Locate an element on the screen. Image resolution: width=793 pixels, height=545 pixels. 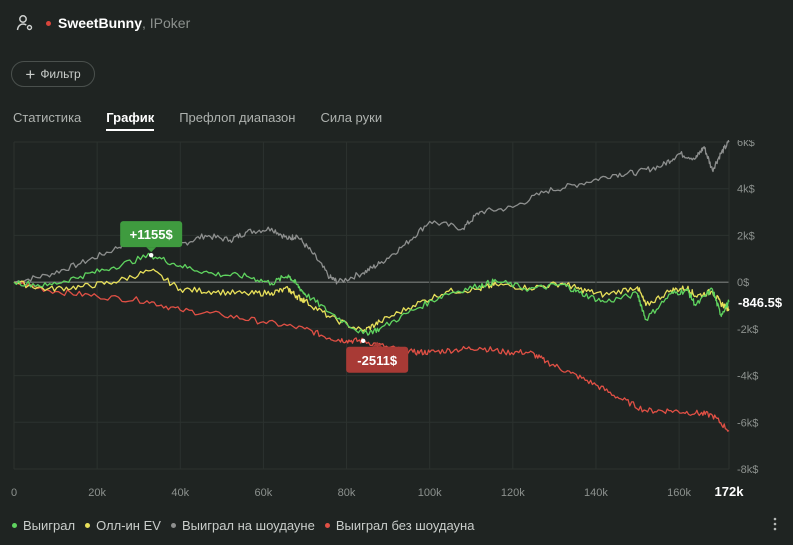
filter-button: + Фильтр is located at coordinates (53, 74).